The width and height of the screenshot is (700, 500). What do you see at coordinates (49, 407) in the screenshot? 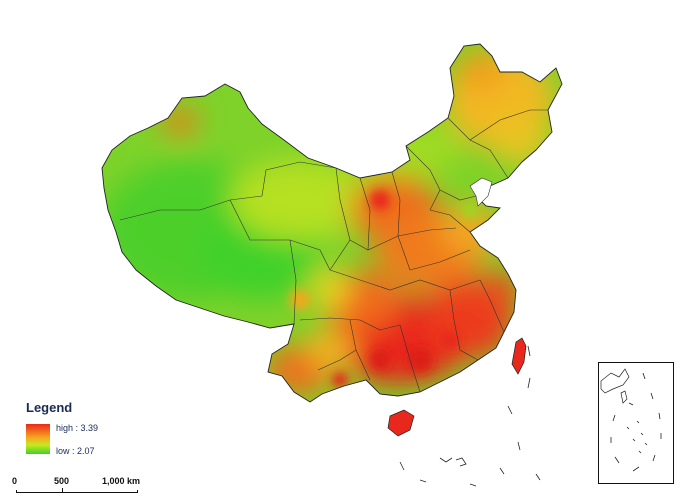
I see `legend-title: Legend` at bounding box center [49, 407].